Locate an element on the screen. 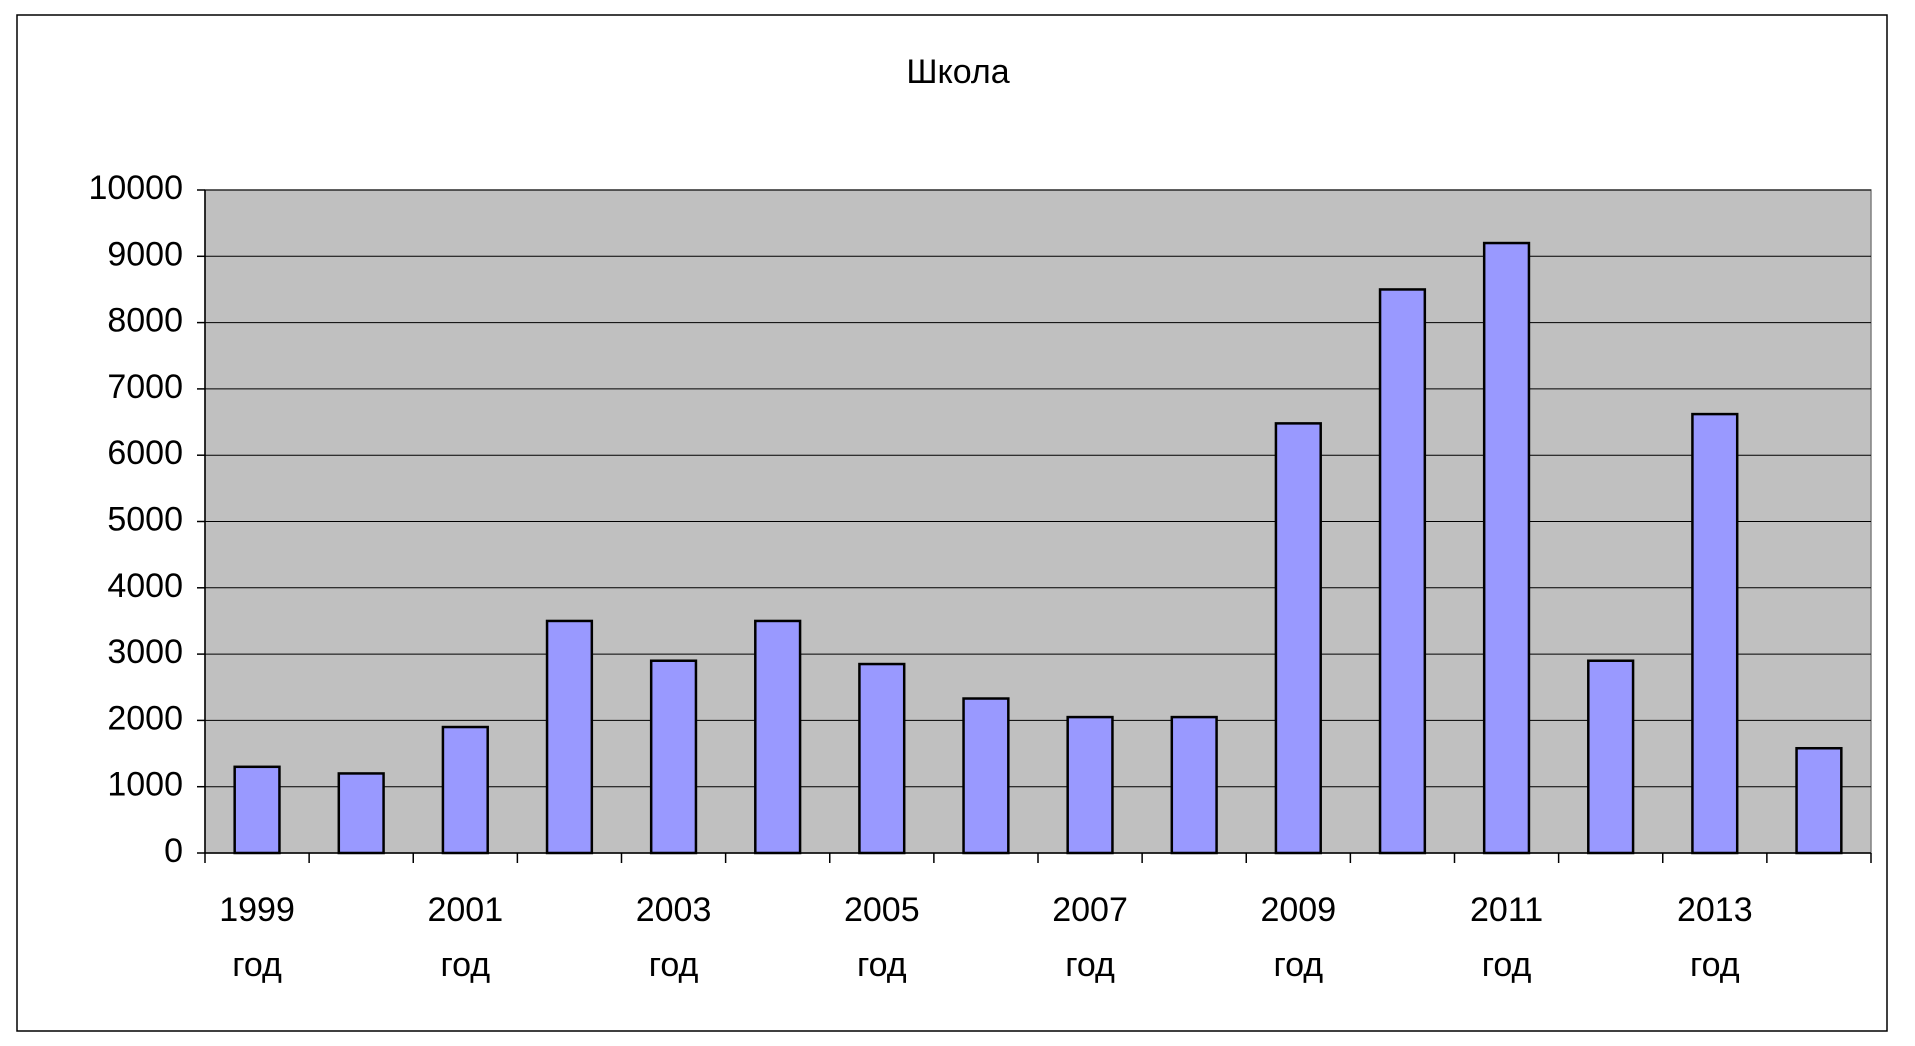  chart-title: Школа is located at coordinates (957, 72).